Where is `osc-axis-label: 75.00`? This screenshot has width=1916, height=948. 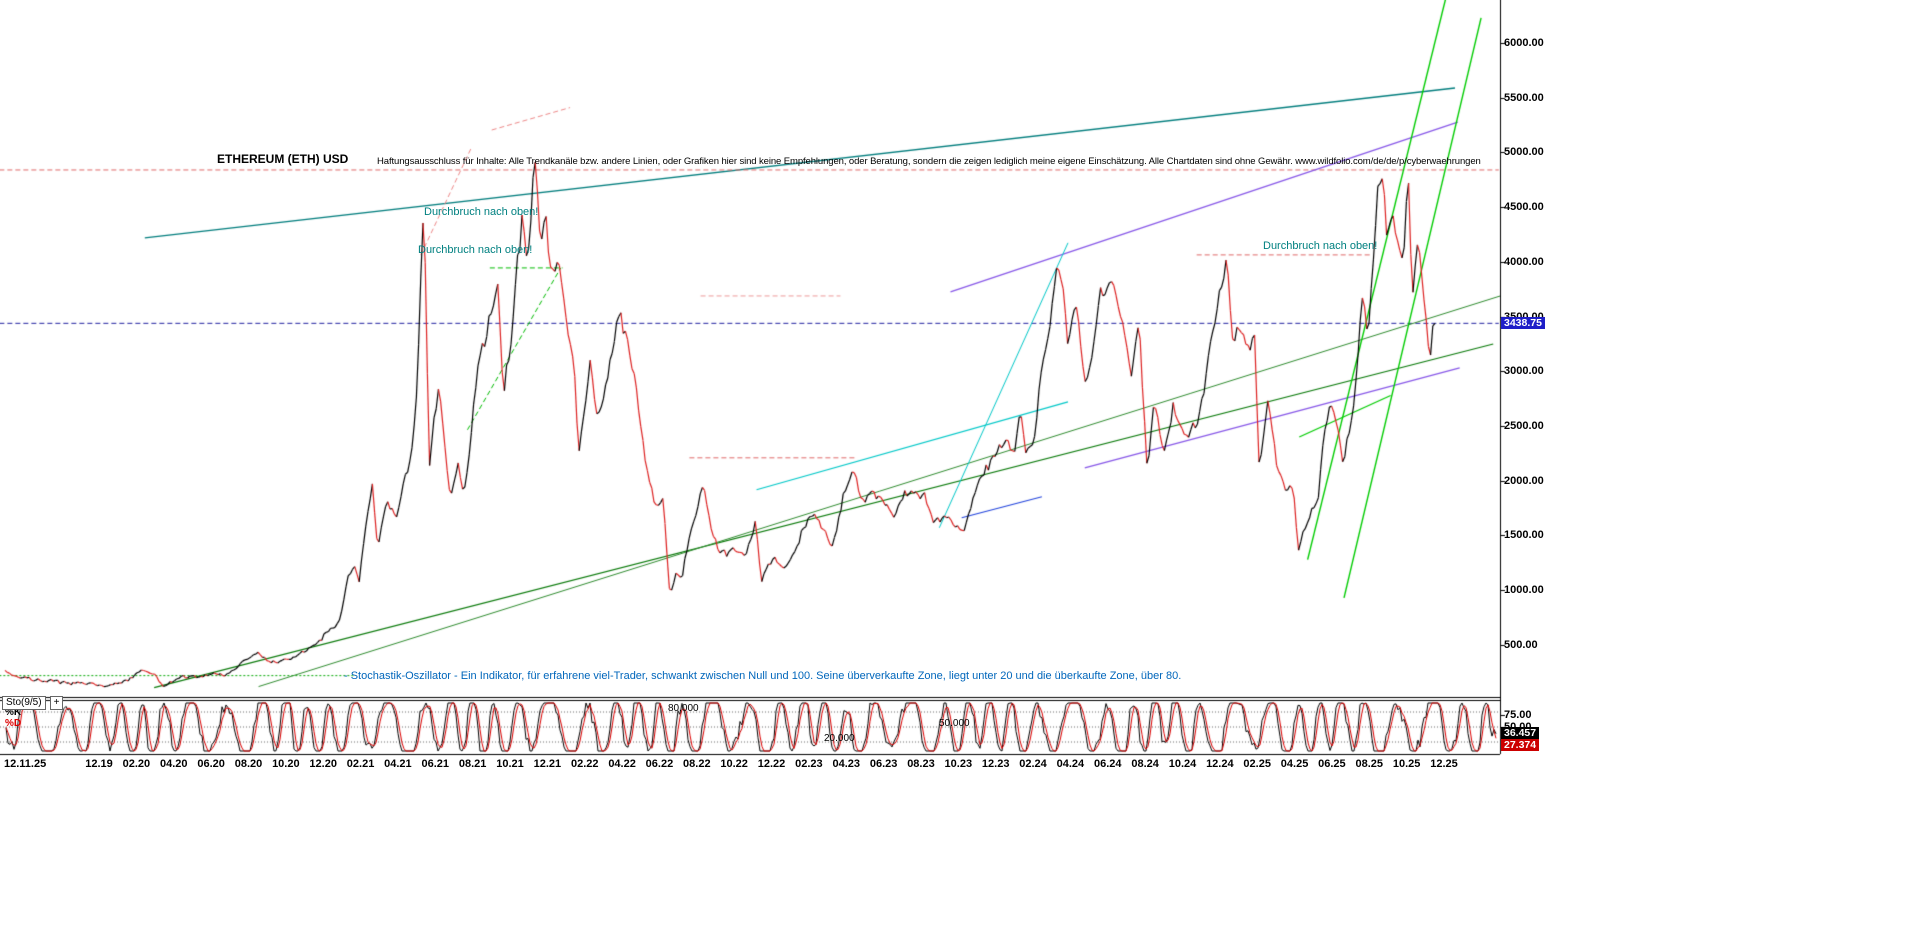
osc-axis-label: 75.00 is located at coordinates (1518, 714).